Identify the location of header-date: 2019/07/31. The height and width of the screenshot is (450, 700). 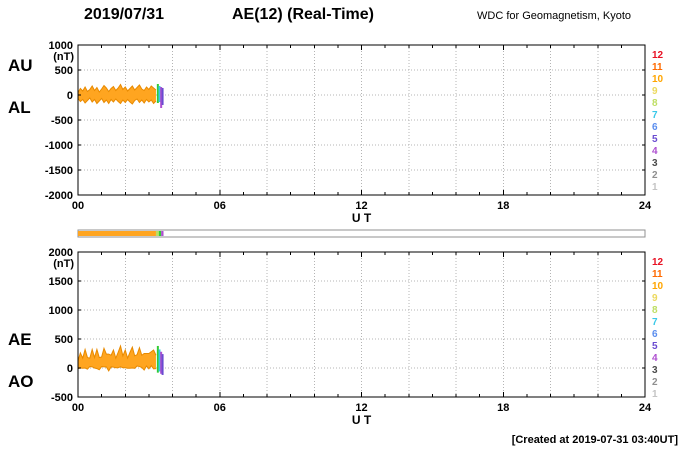
(124, 14).